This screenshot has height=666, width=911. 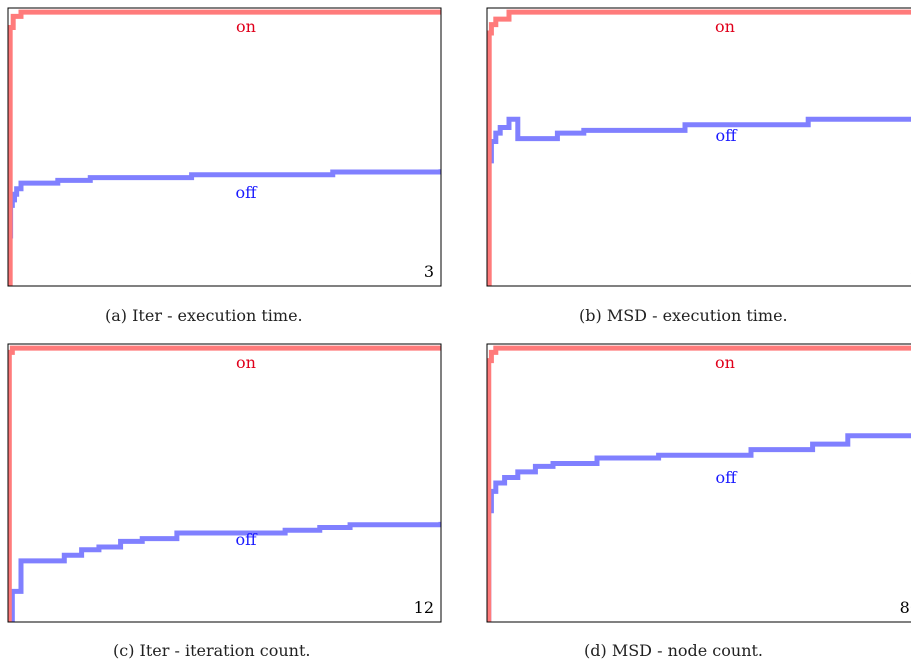 I want to click on corner-label: 80, so click(x=905, y=607).